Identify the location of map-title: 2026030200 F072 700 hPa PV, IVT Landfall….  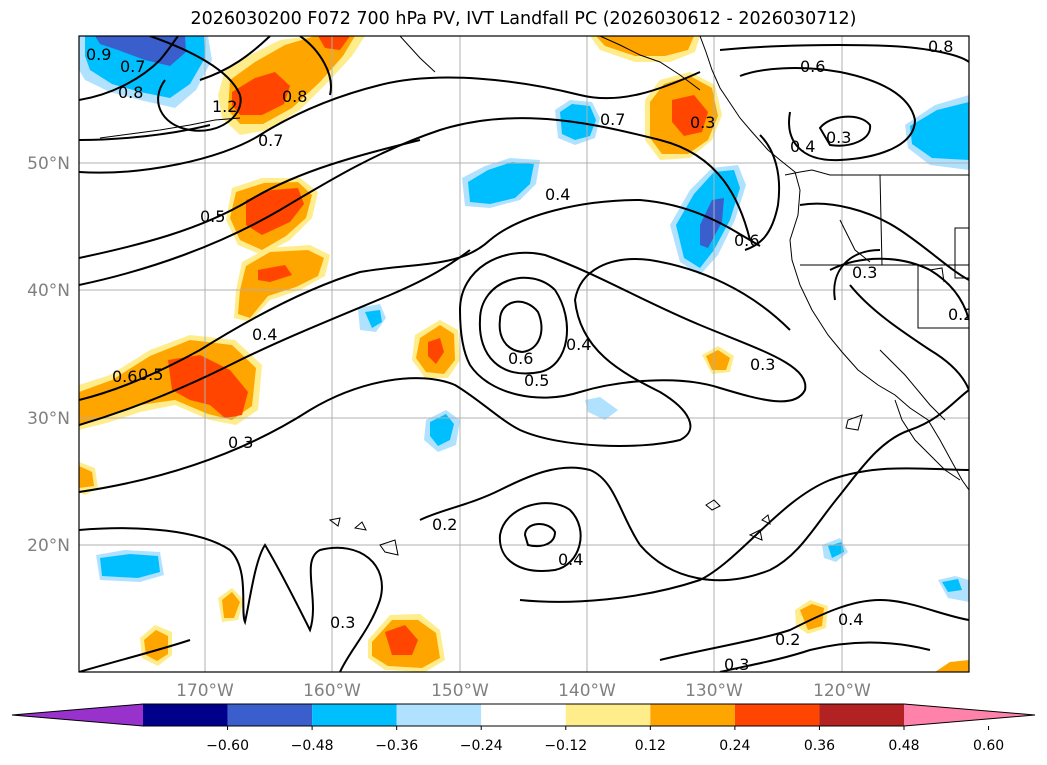
(523, 19).